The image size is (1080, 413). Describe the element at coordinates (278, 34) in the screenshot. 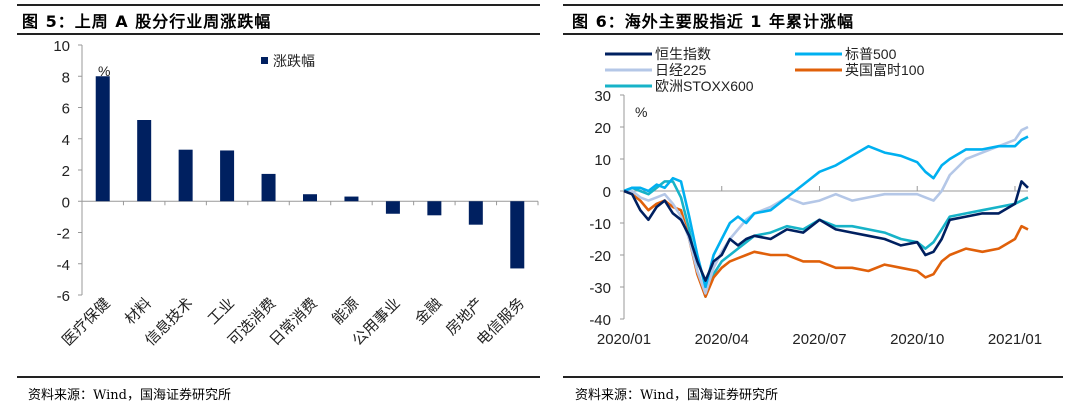

I see `figure5-bottom-rule` at that location.